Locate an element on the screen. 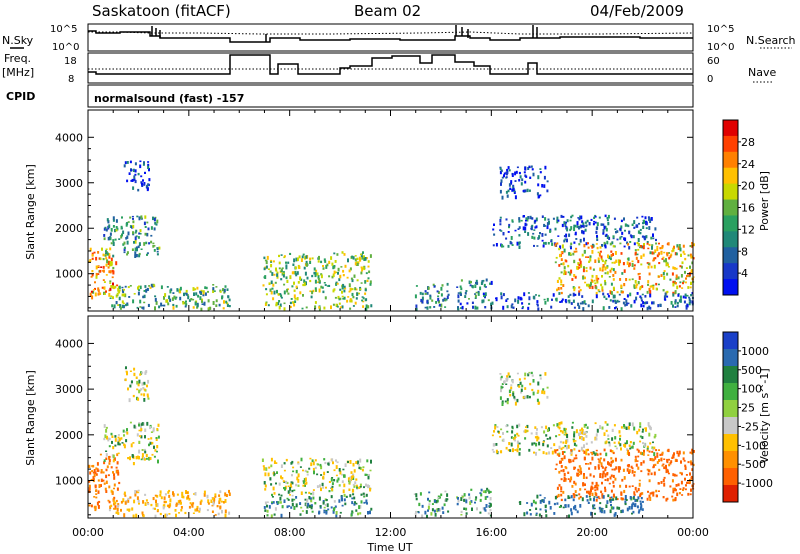  velocity-colorbar-tick-label: -500 is located at coordinates (753, 464).